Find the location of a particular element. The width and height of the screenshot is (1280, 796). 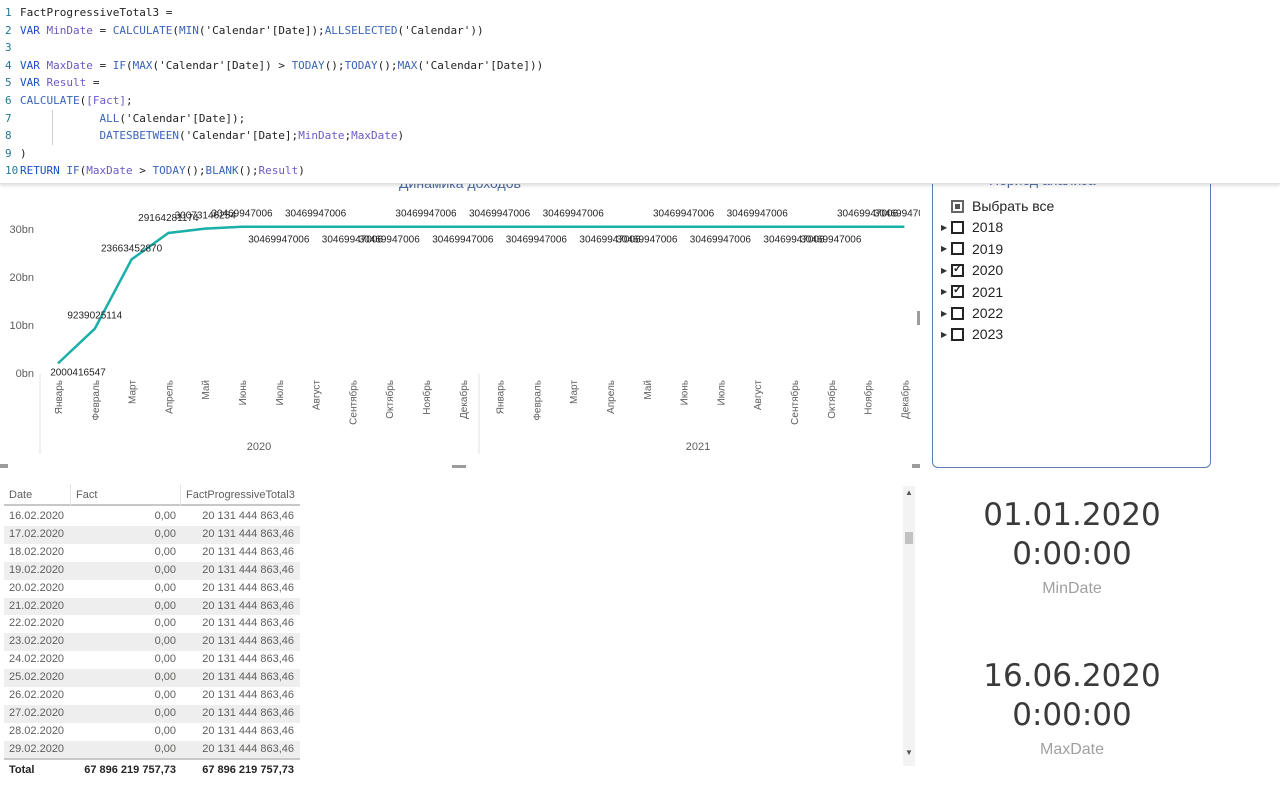

code-line: 1 FactProgressiveTotal3 = is located at coordinates (86, 13).